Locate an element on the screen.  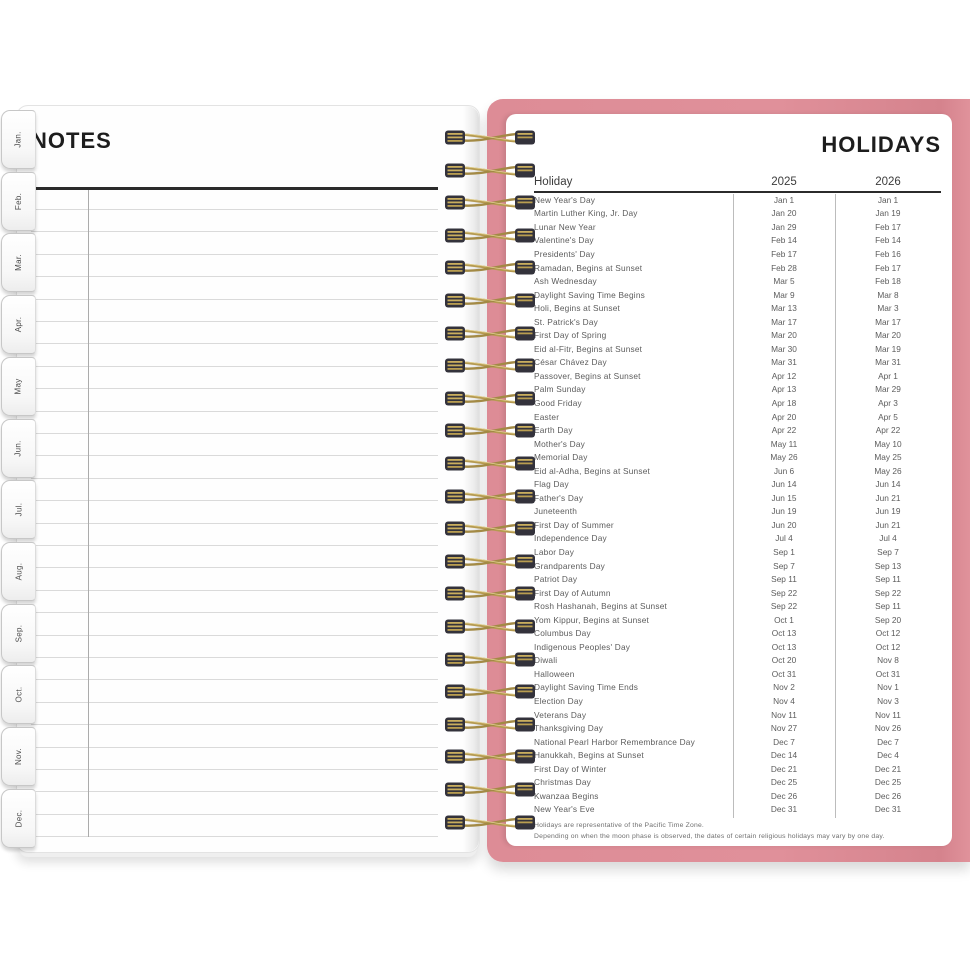
holiday-name-cell: Father's Day is located at coordinates (559, 497).